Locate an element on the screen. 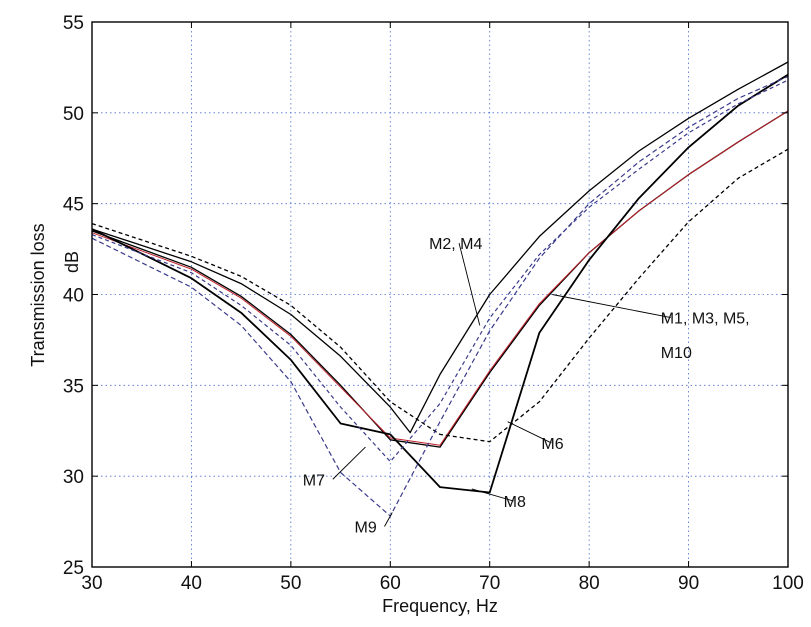  annotation-label: M1, M3, M5, is located at coordinates (705, 319).